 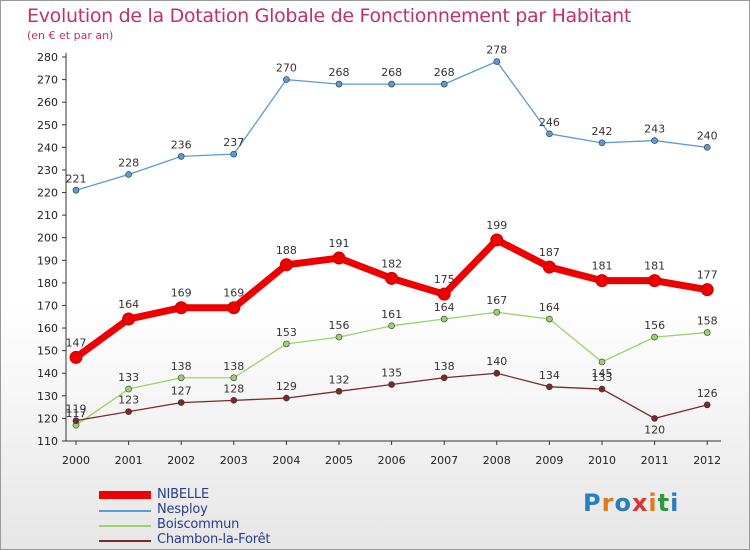 What do you see at coordinates (496, 50) in the screenshot?
I see `data-label-nesploy: 278` at bounding box center [496, 50].